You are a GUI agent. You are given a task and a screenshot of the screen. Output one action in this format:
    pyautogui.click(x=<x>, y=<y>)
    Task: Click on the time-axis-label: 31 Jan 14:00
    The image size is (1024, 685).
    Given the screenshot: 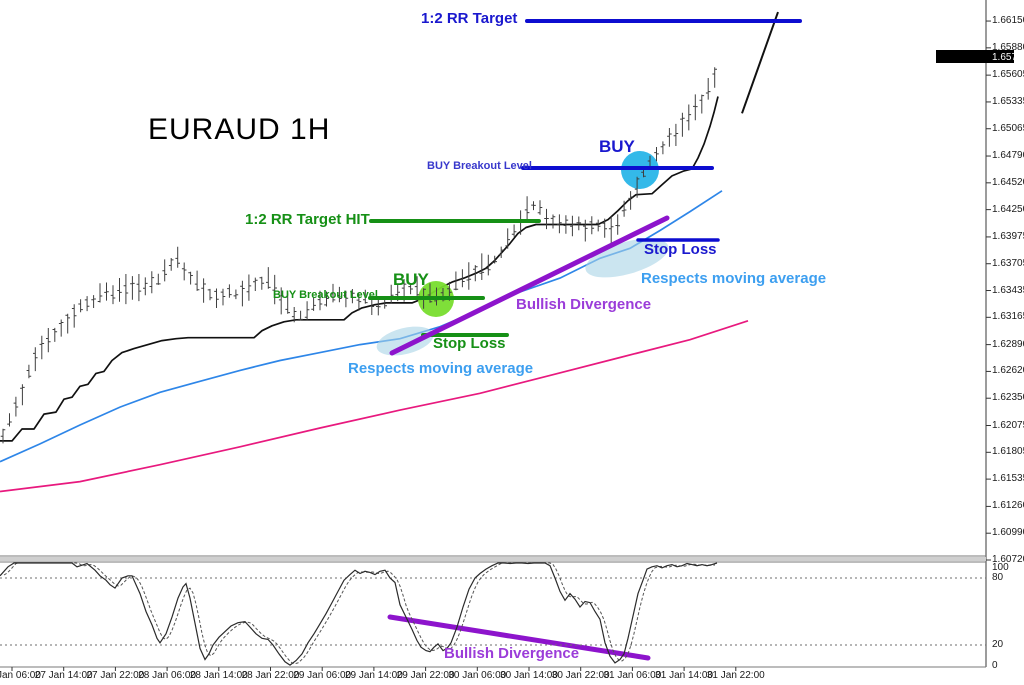 What is the action you would take?
    pyautogui.click(x=684, y=675)
    